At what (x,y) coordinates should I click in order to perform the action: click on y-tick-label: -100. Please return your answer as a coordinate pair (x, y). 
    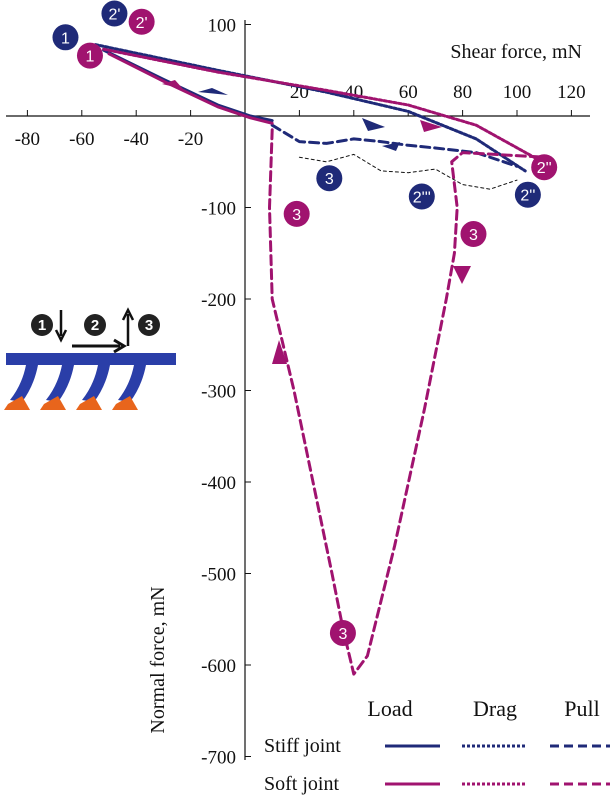
    Looking at the image, I should click on (218, 209).